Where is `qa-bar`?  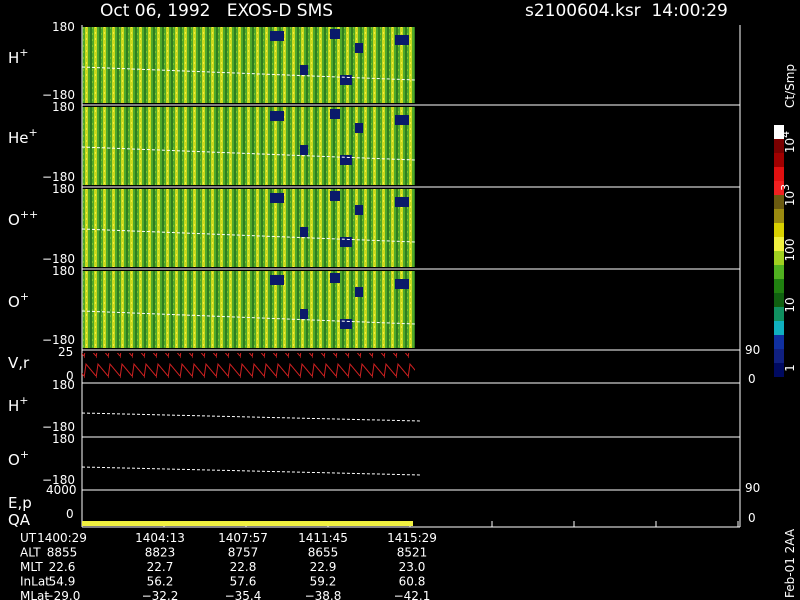
qa-bar is located at coordinates (247, 523).